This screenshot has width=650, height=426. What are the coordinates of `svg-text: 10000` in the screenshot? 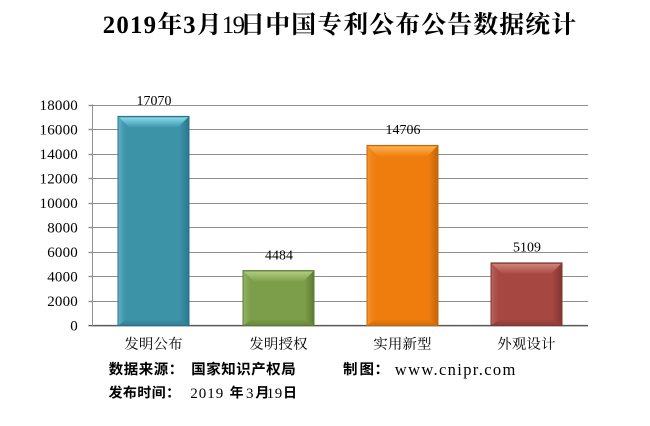 It's located at (59, 204).